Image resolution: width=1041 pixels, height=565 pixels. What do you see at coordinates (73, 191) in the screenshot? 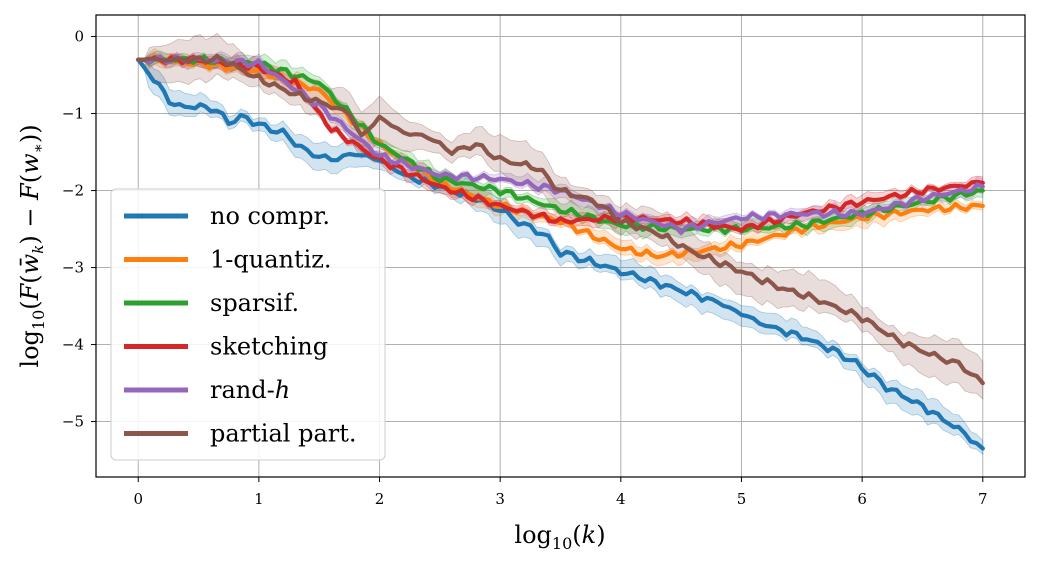
I see `y-tick-label: −2` at bounding box center [73, 191].